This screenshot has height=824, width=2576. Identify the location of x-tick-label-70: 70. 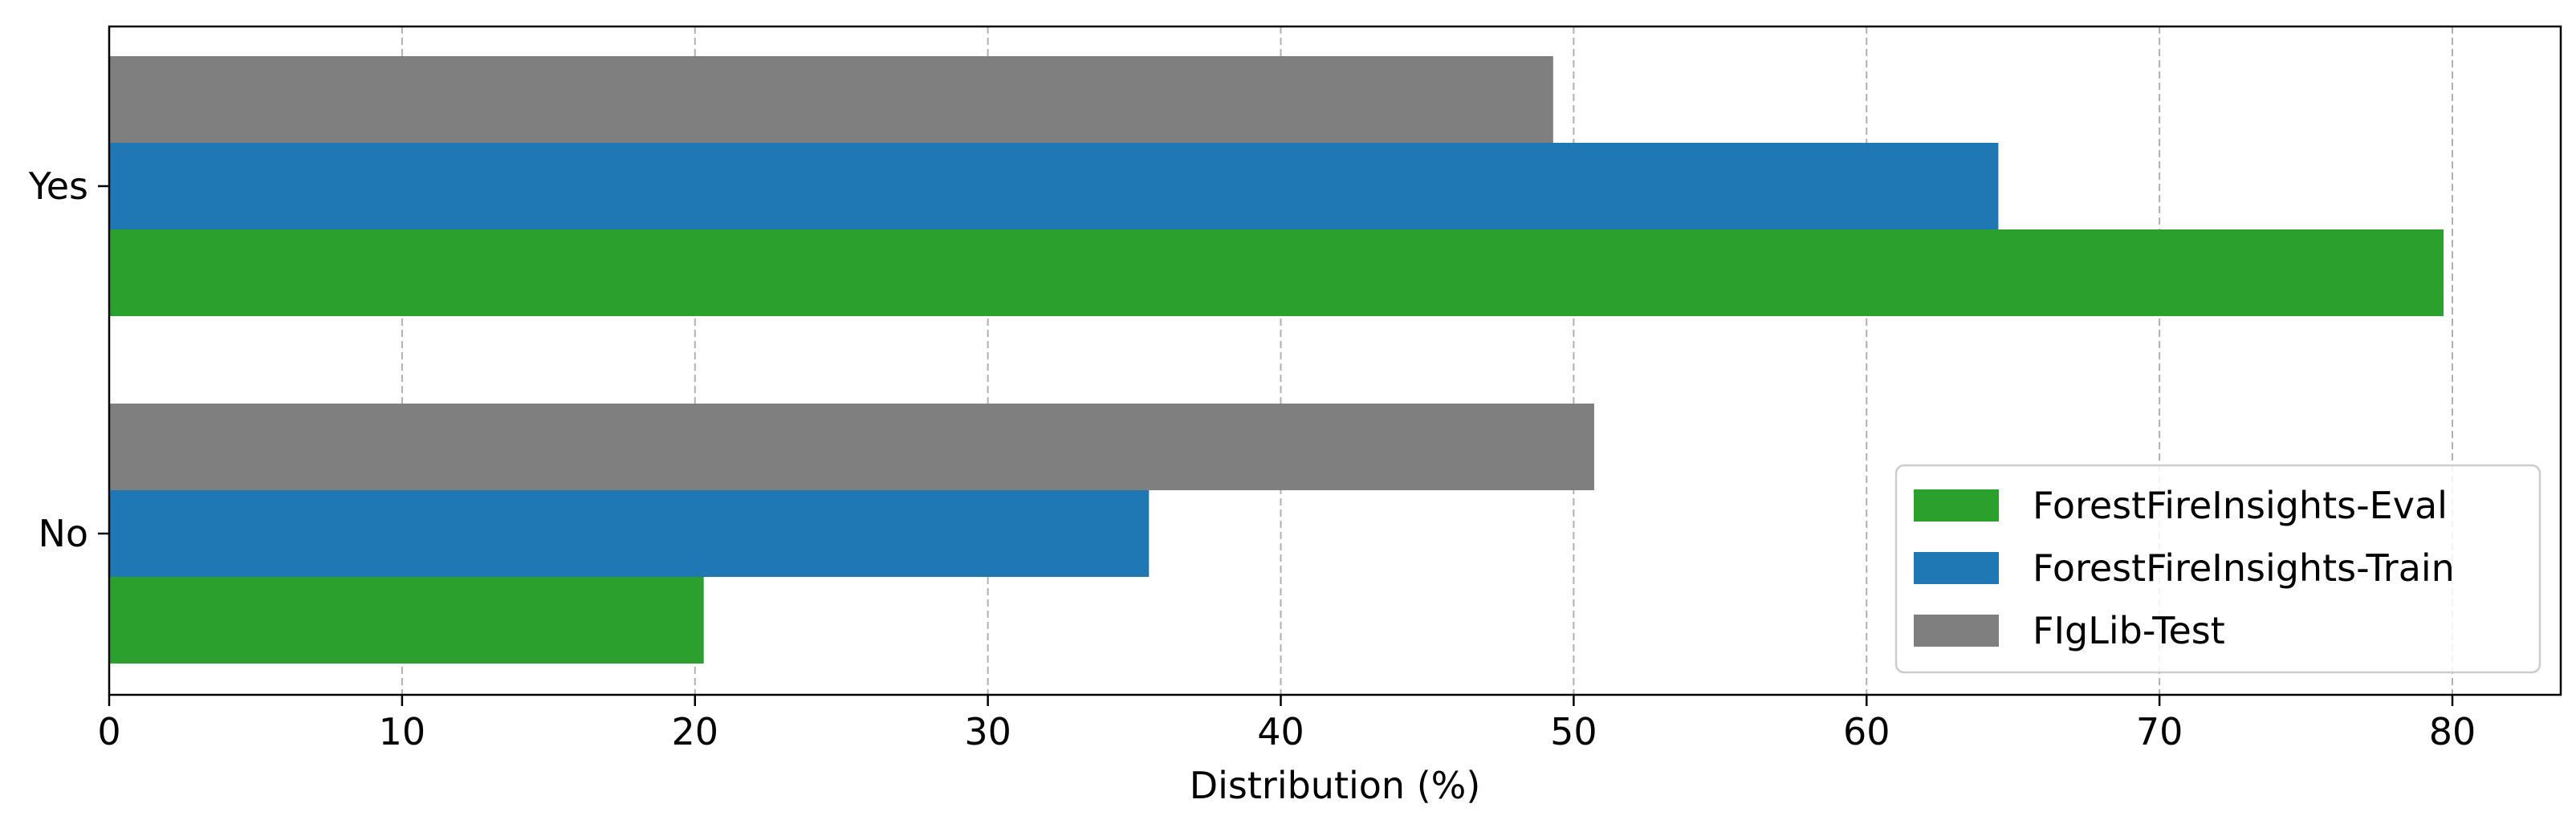
(2159, 731).